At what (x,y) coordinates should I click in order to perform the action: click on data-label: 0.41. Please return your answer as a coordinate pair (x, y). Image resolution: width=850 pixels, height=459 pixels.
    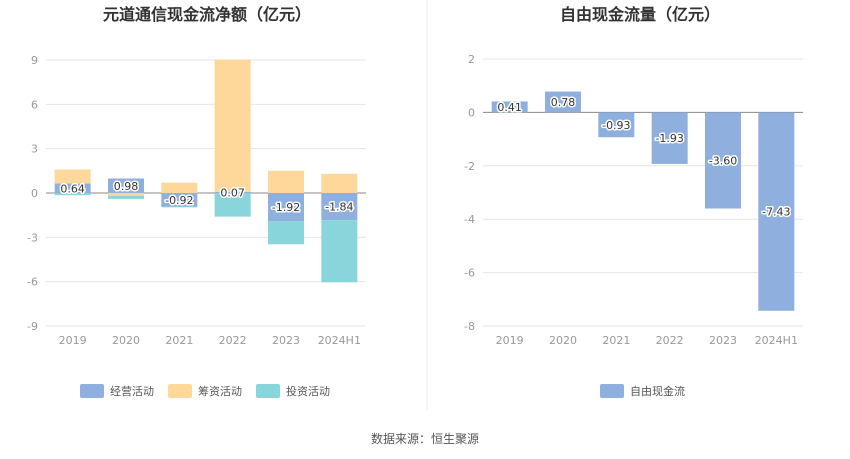
    Looking at the image, I should click on (509, 107).